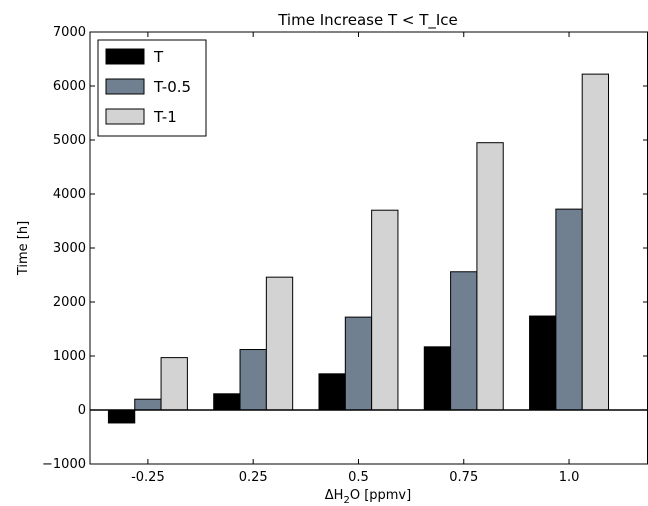 Image resolution: width=648 pixels, height=506 pixels. What do you see at coordinates (569, 477) in the screenshot?
I see `x-tick-label: 1.0` at bounding box center [569, 477].